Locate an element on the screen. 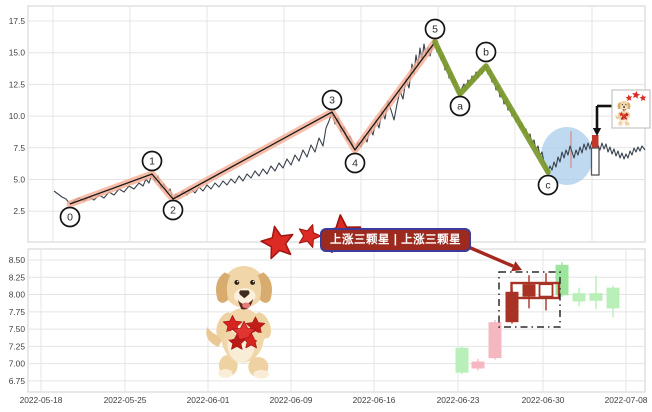 The image size is (652, 412). wave-point-label: a is located at coordinates (460, 106).